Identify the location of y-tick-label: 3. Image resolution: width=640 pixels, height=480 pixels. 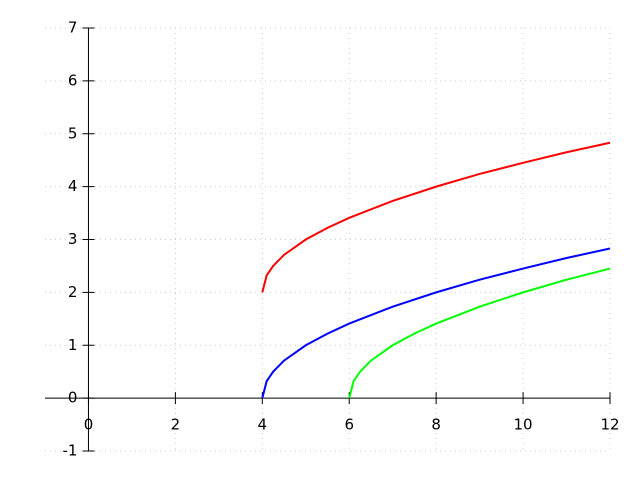
(73, 239).